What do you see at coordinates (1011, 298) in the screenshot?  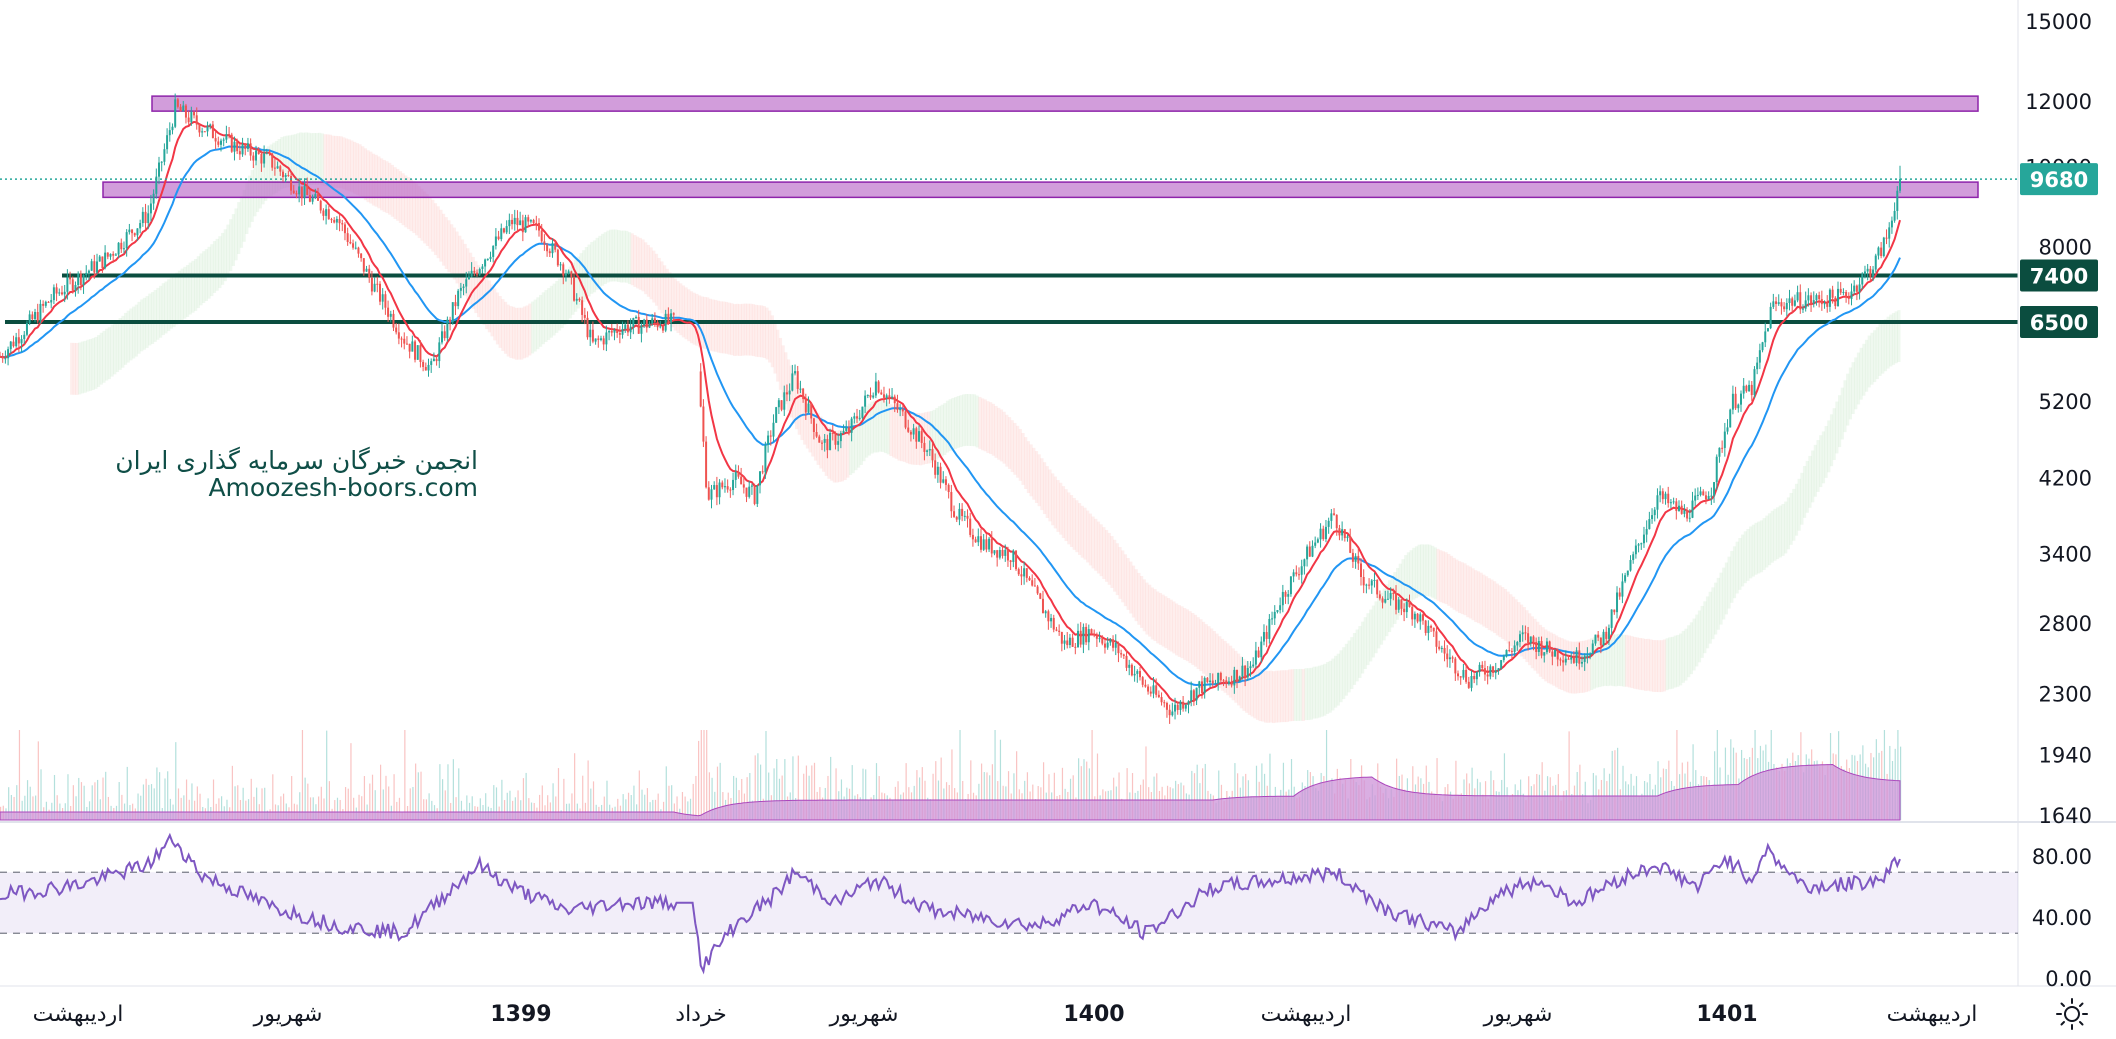 I see `horizontal-levels` at bounding box center [1011, 298].